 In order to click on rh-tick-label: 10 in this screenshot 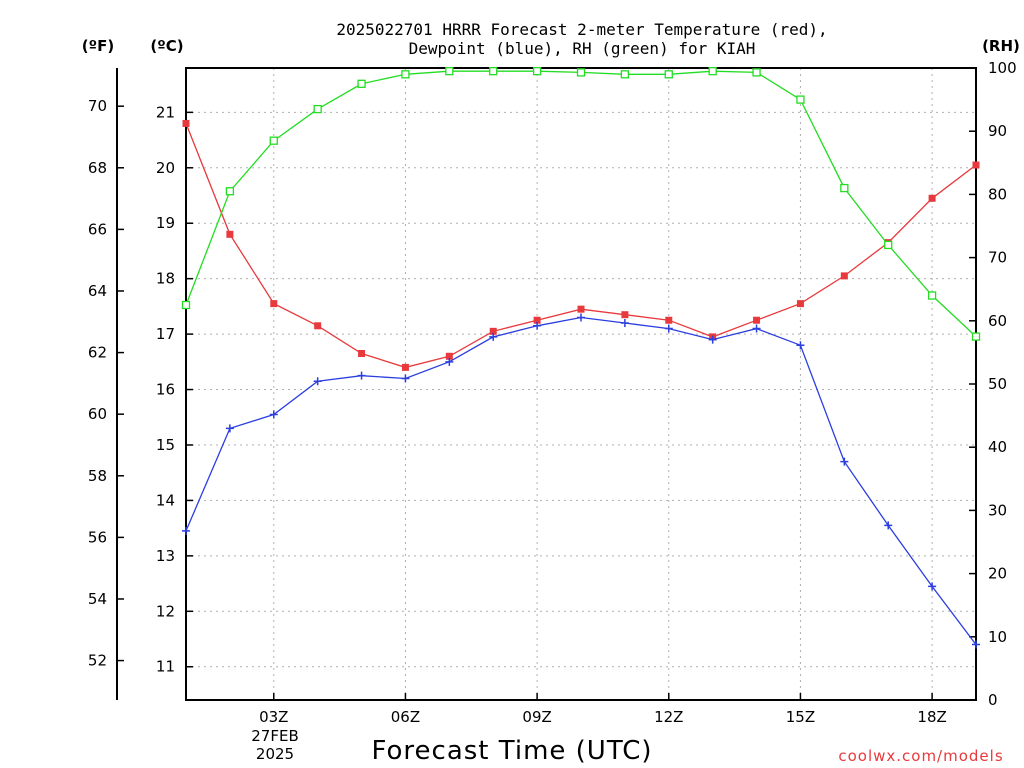, I will do `click(997, 637)`.